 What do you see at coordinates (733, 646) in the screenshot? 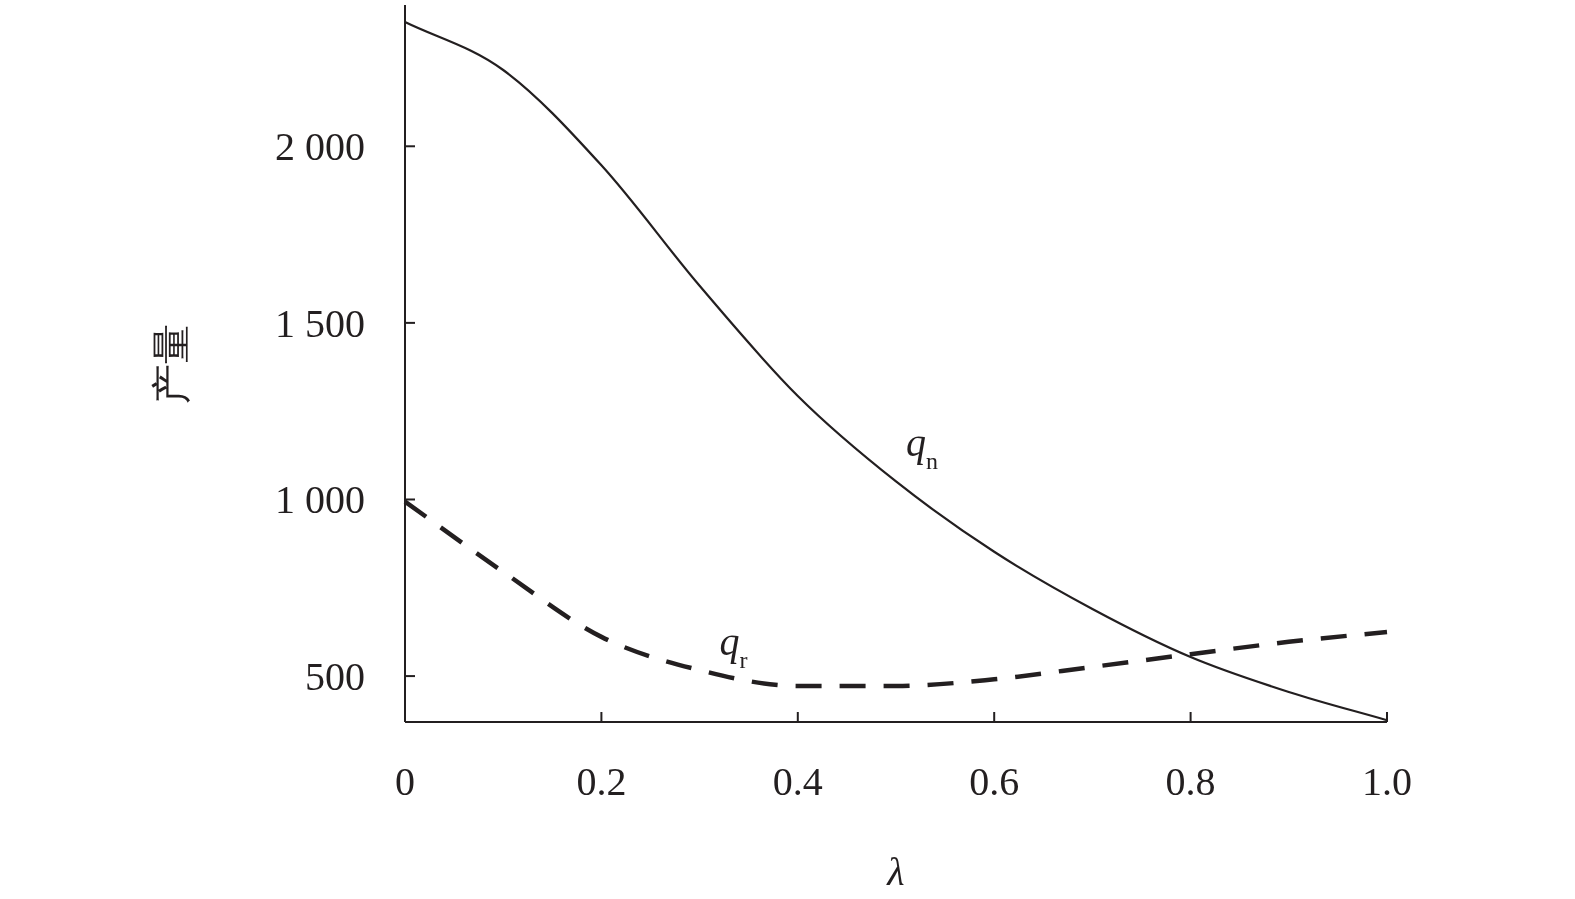
I see `series-label: q$_{r}$` at bounding box center [733, 646].